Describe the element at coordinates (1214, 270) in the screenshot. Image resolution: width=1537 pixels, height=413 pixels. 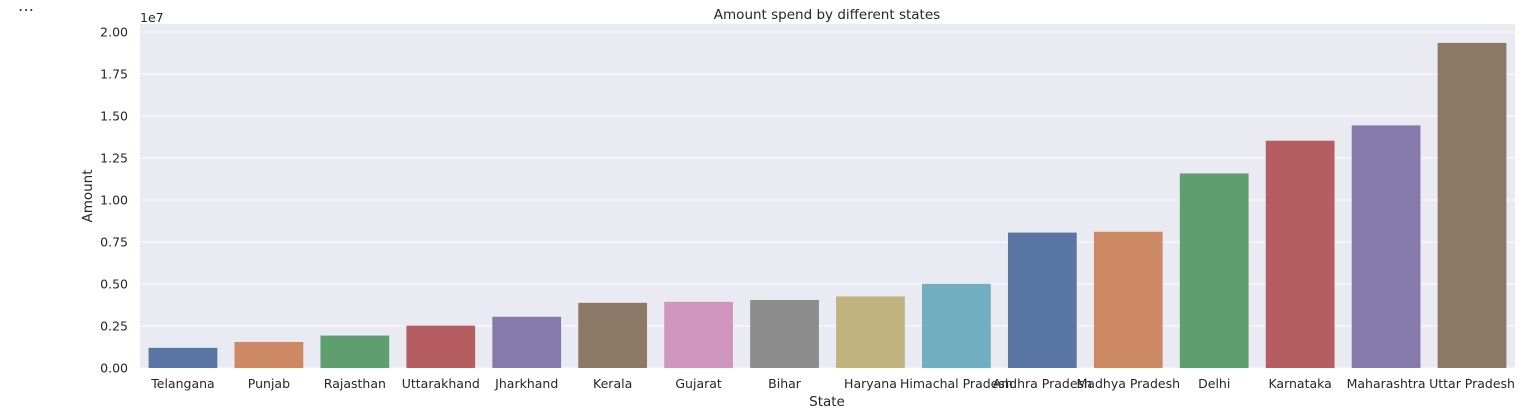
I see `bar-delhi` at that location.